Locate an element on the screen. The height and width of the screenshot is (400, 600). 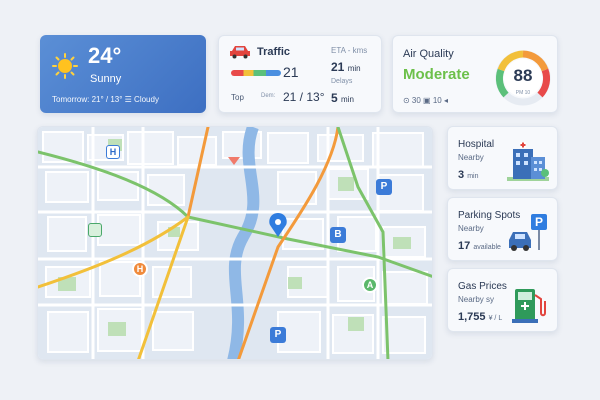
aqi-gauge is located at coordinates (523, 78).